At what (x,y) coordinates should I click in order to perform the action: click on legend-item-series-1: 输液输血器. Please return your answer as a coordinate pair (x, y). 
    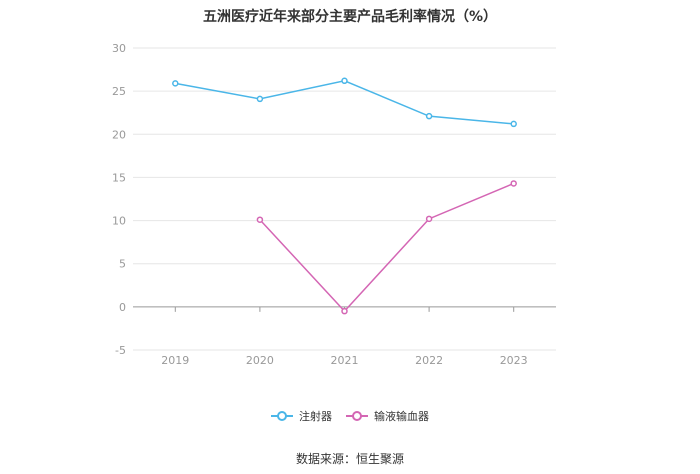
    Looking at the image, I should click on (387, 416).